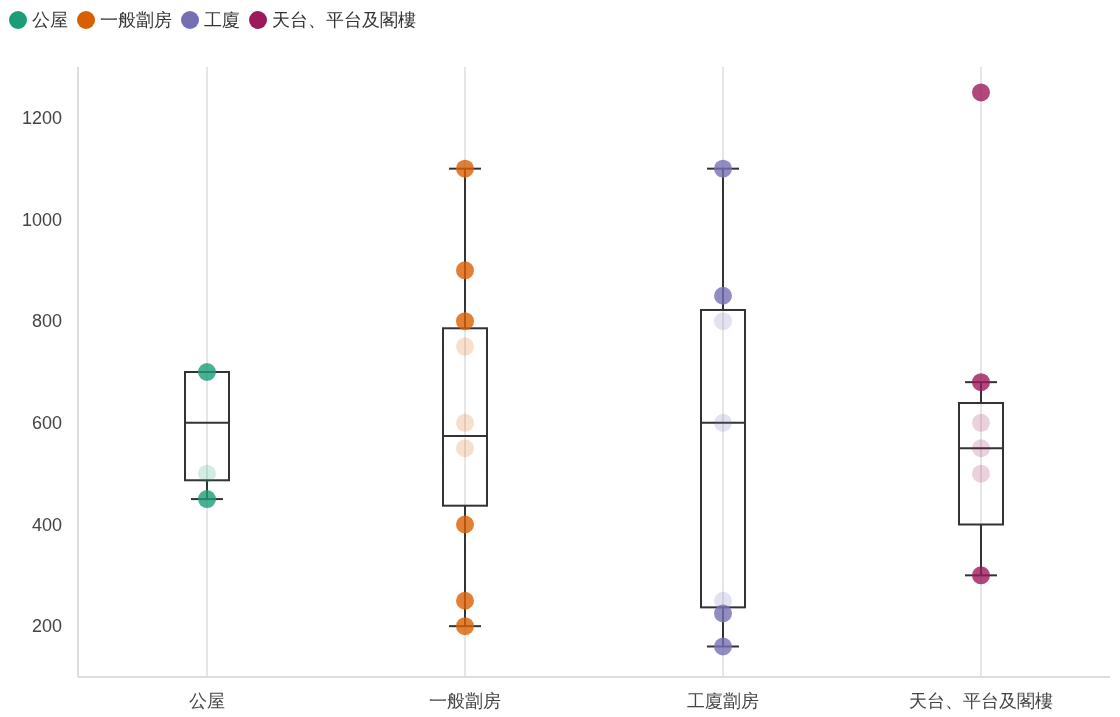  Describe the element at coordinates (222, 20) in the screenshot. I see `legend-label: 工廈` at that location.